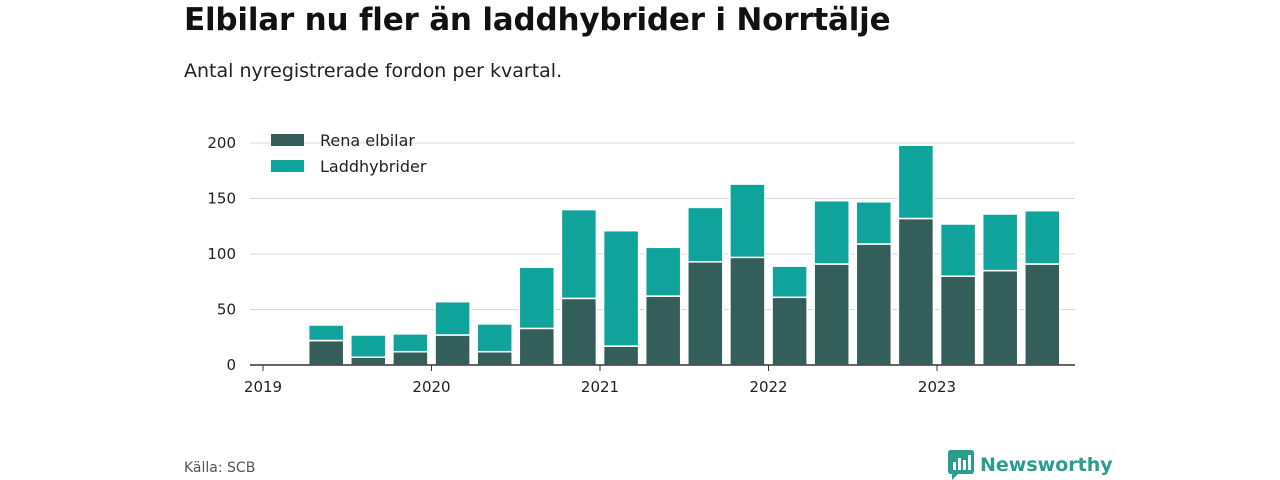 The height and width of the screenshot is (480, 1280). I want to click on x-tick-label: 2022, so click(768, 387).